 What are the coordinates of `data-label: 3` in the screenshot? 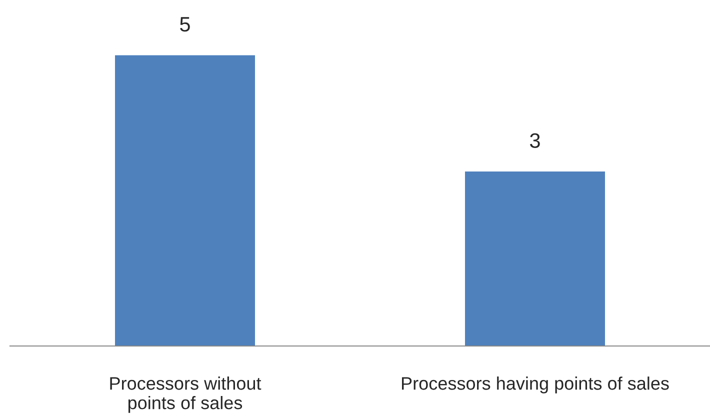 It's located at (535, 140).